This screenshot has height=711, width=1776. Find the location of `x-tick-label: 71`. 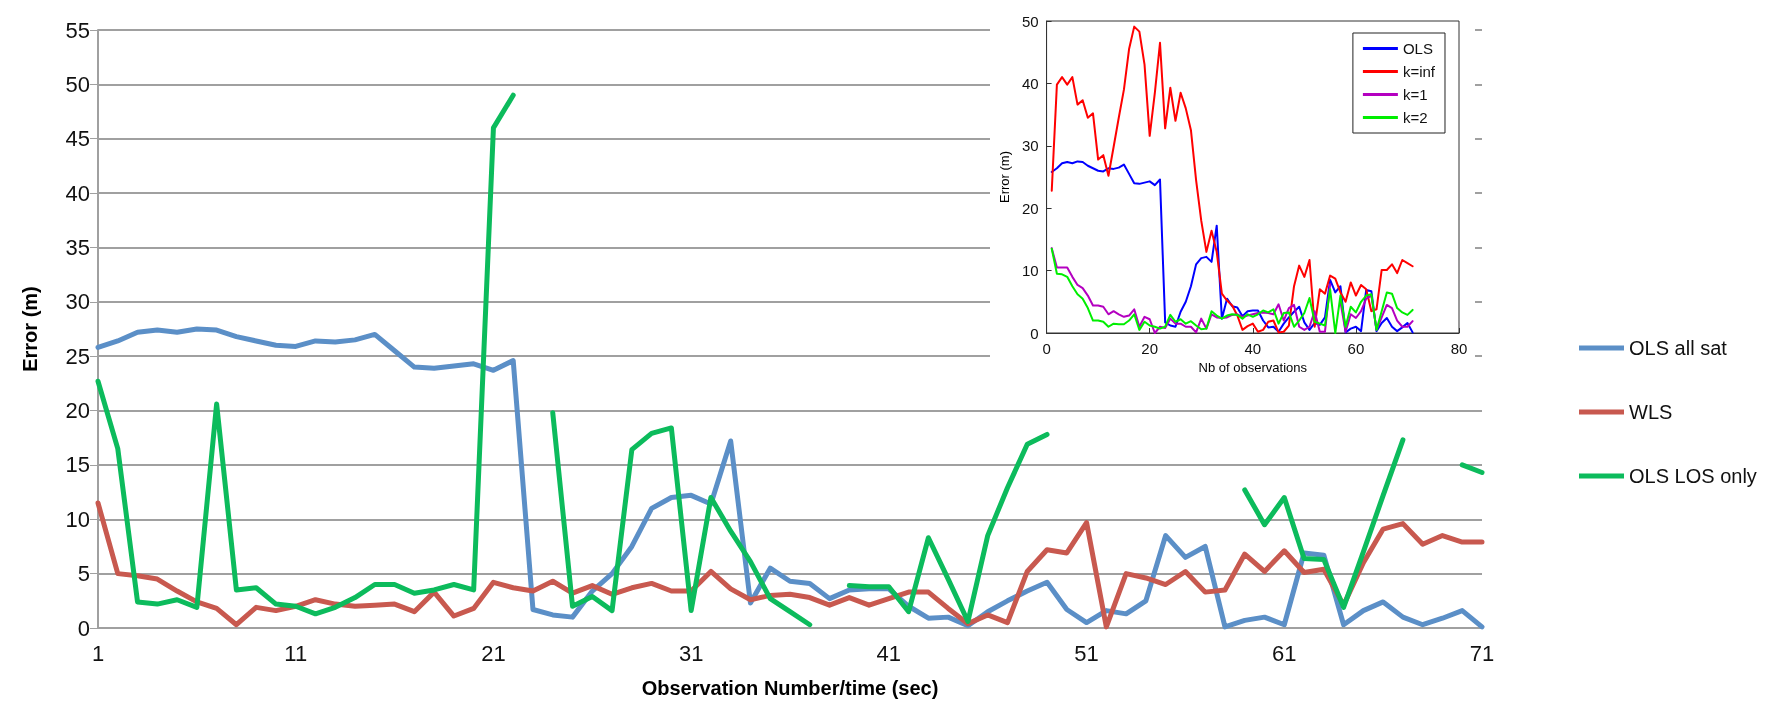

x-tick-label: 71 is located at coordinates (1482, 653).